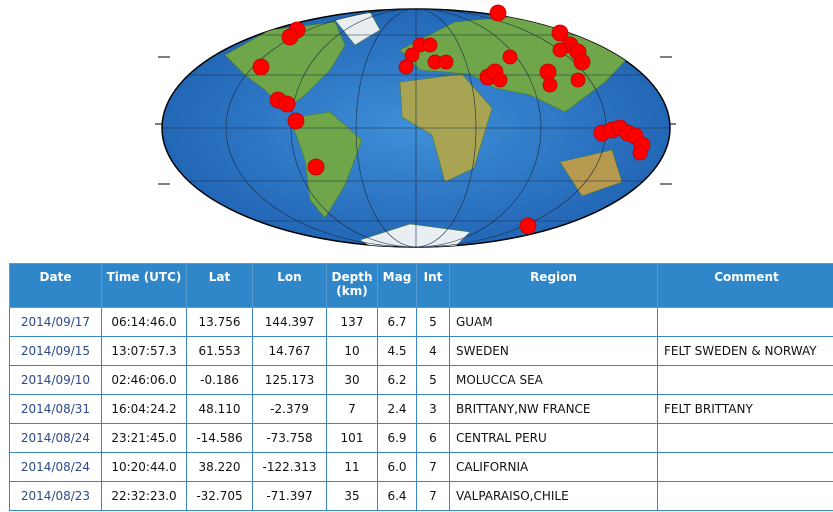 Image resolution: width=833 pixels, height=512 pixels. Describe the element at coordinates (289, 438) in the screenshot. I see `lon-cell: -73.758` at that location.